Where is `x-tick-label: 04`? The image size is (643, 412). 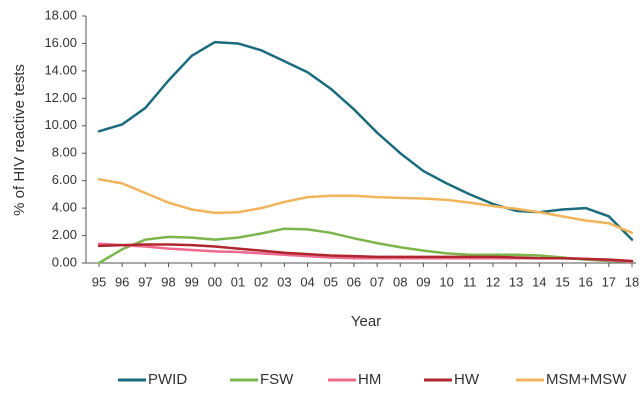 x-tick-label: 04 is located at coordinates (307, 281).